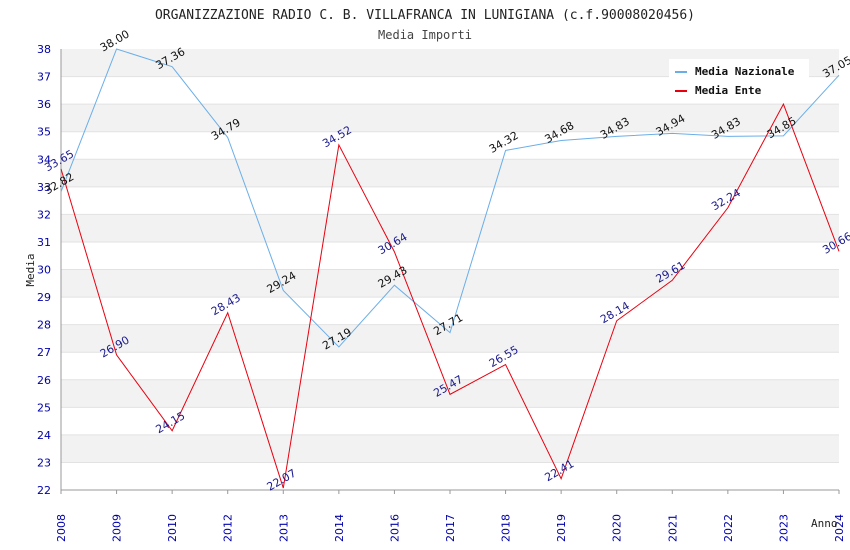 This screenshot has width=850, height=550. What do you see at coordinates (394, 528) in the screenshot?
I see `x-tick-label: 2016` at bounding box center [394, 528].